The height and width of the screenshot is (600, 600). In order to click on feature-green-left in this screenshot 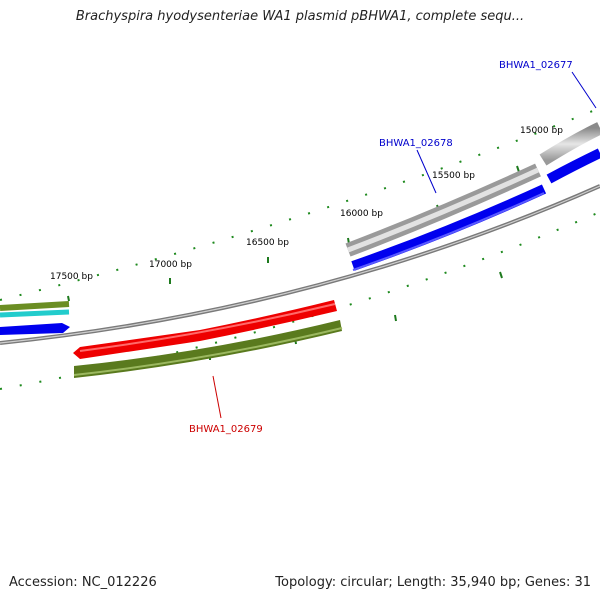, I will do `click(35, 306)`.